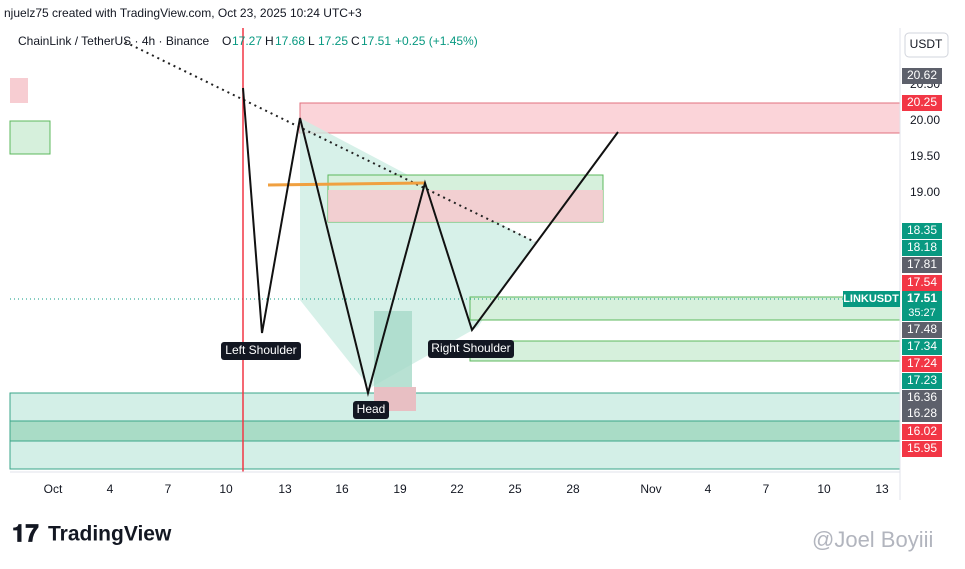  I want to click on price-badge-label: 18.18, so click(922, 247).